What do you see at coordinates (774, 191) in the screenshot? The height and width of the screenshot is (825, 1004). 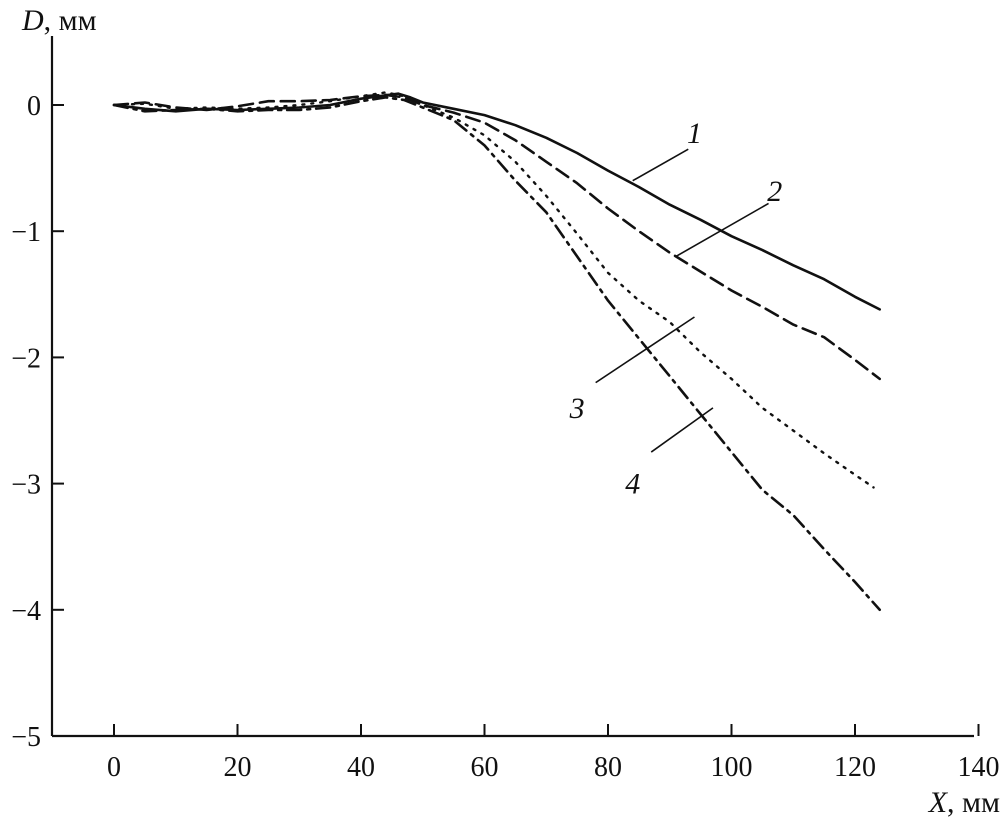 I see `curve-label-2: 2` at bounding box center [774, 191].